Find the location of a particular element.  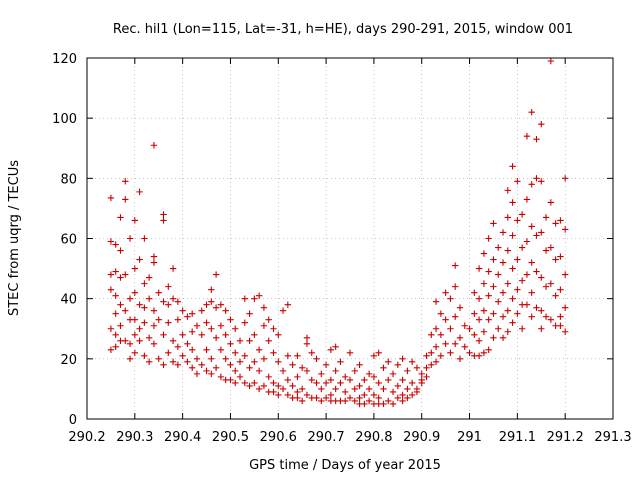

x-tick-label: 290.2 is located at coordinates (86, 437).